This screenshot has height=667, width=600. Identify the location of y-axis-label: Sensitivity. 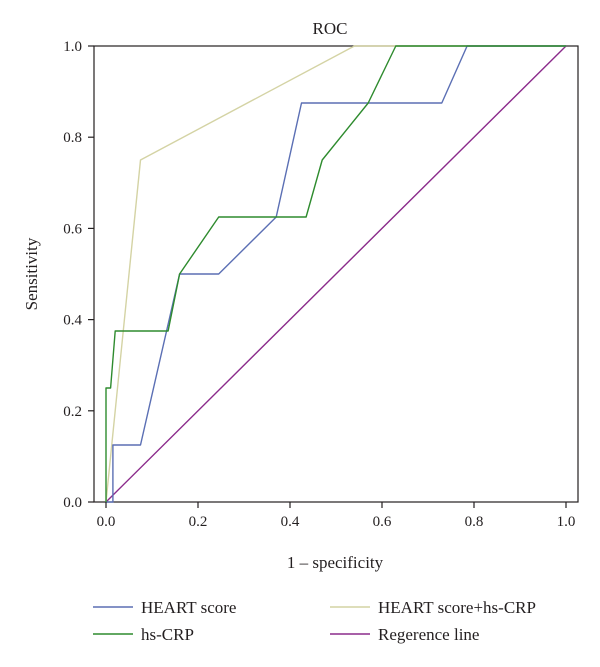
(31, 273).